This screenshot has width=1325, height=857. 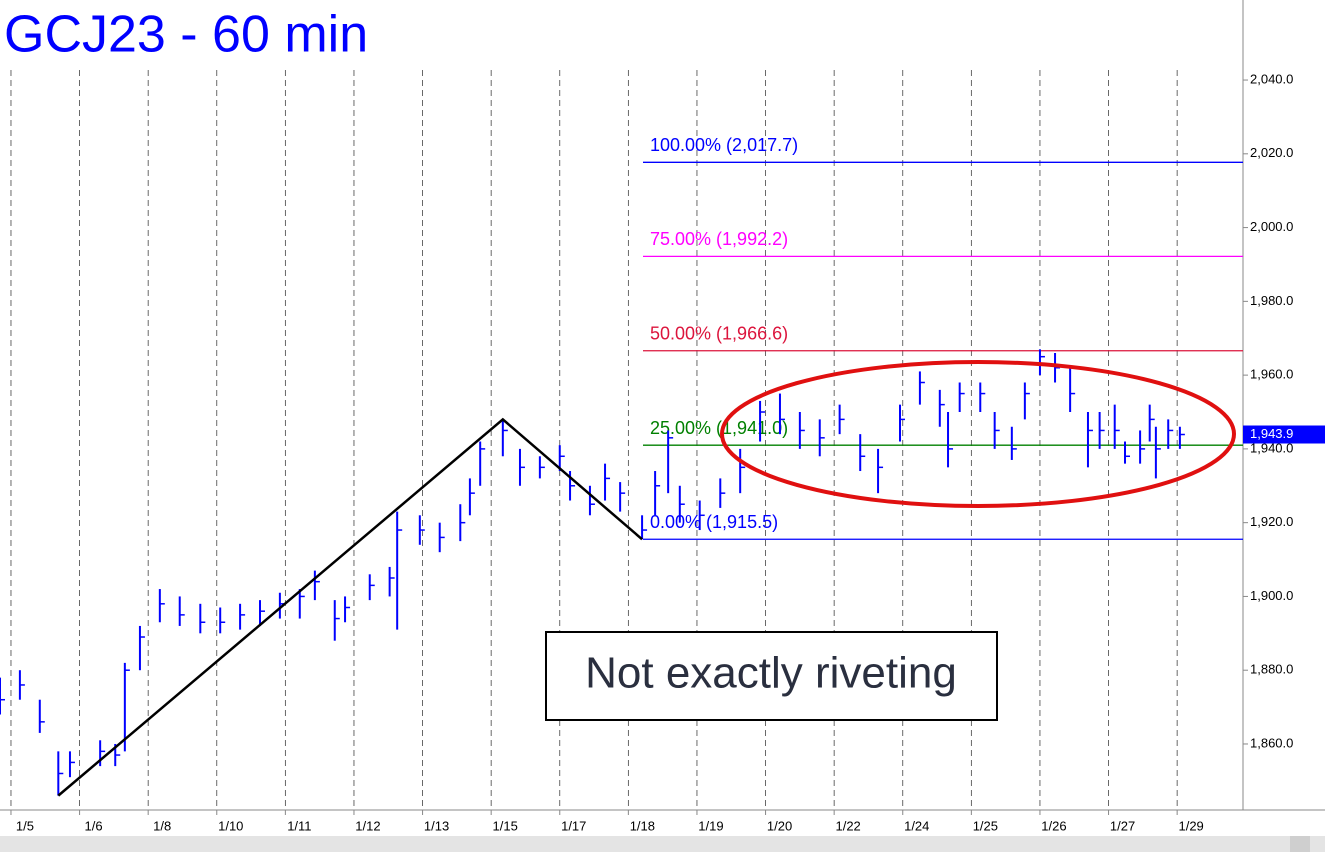 What do you see at coordinates (186, 35) in the screenshot?
I see `chart-title: GCJ23 - 60 min` at bounding box center [186, 35].